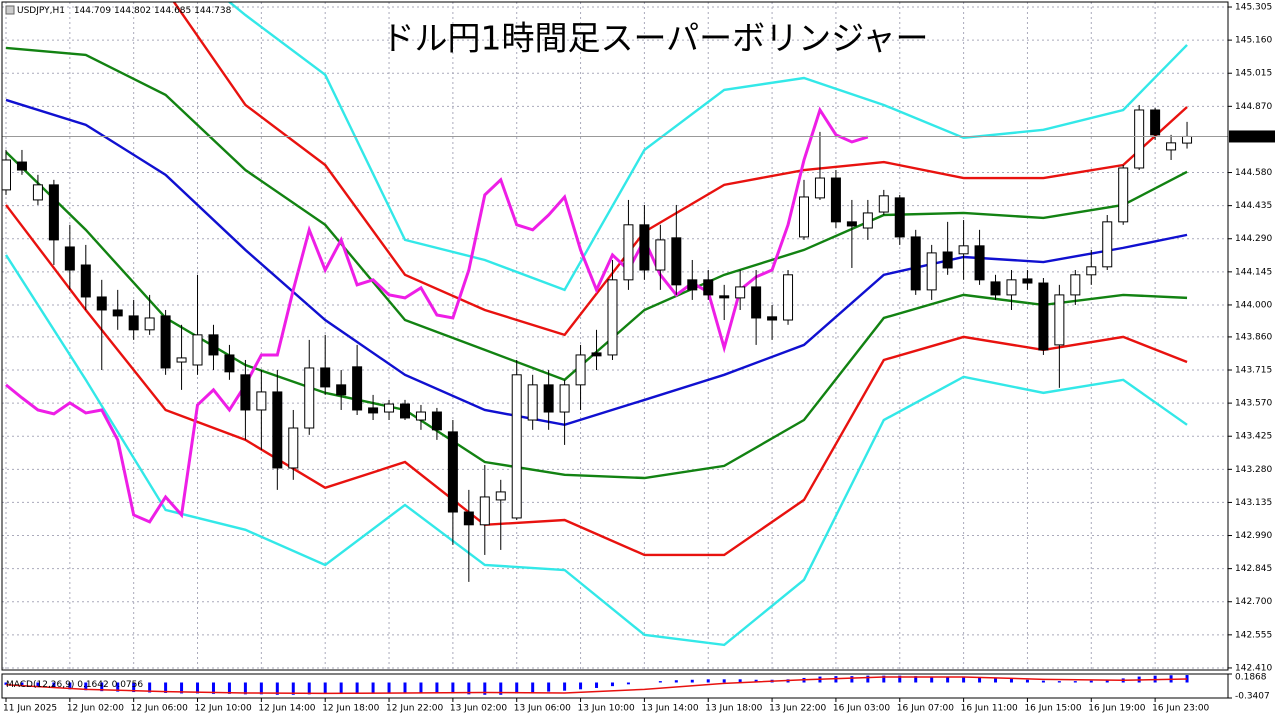  I want to click on x-tick-label: 13 Jun 06:00, so click(542, 709).